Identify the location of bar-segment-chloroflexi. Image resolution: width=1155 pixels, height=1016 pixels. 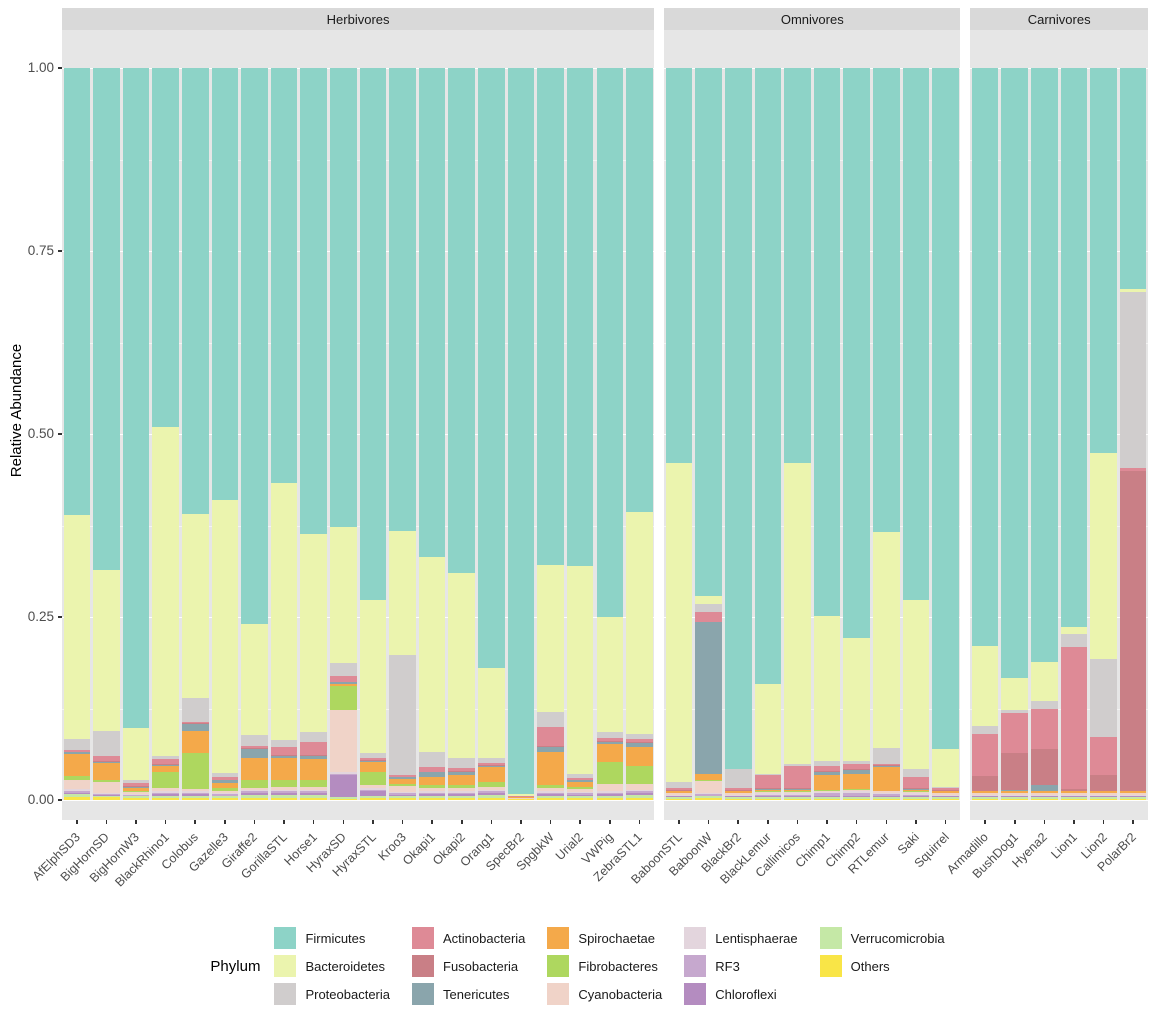
(916, 797).